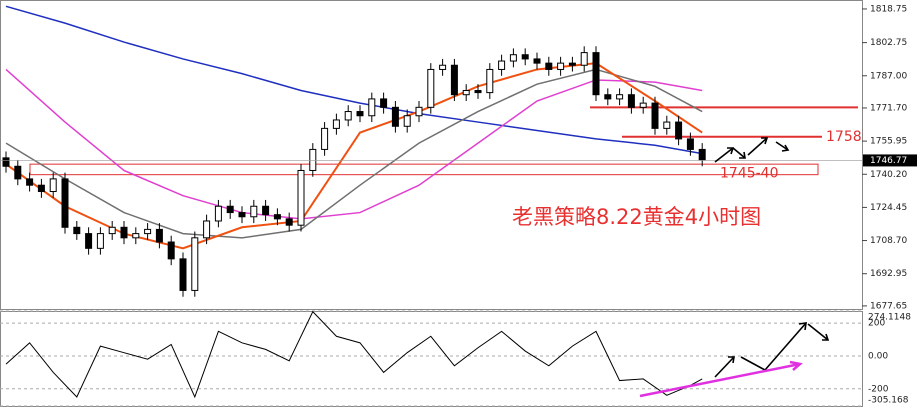  Describe the element at coordinates (888, 43) in the screenshot. I see `y-tick-label: 1802.75` at that location.